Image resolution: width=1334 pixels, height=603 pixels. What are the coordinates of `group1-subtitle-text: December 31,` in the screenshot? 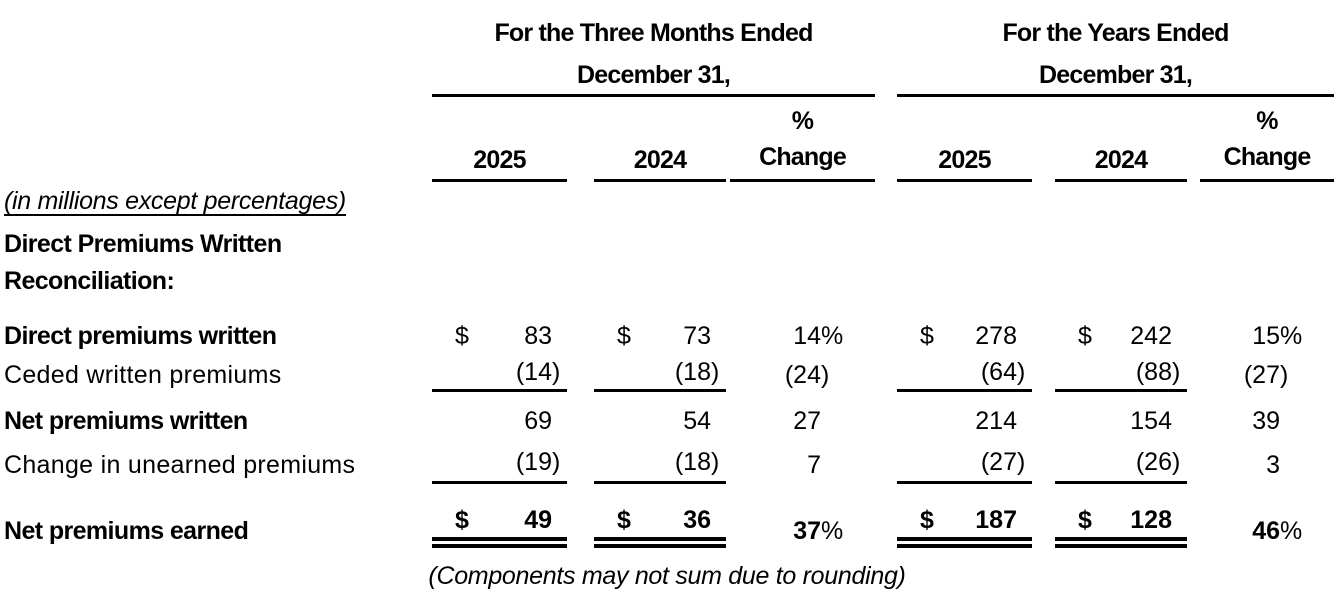 It's located at (654, 75).